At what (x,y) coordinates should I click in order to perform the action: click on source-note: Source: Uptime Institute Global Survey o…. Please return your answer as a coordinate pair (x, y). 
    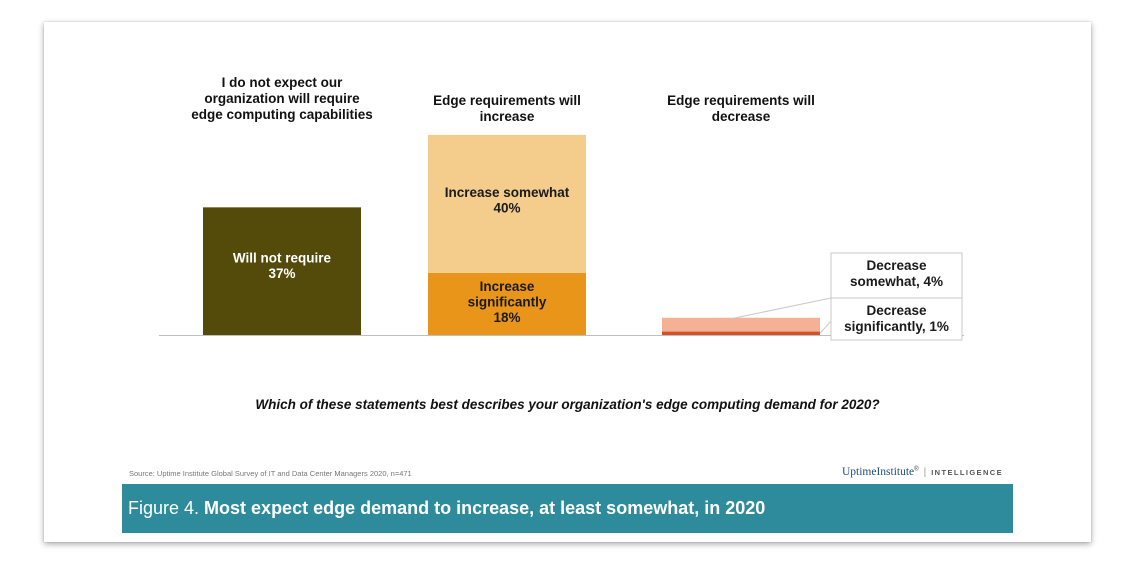
    Looking at the image, I should click on (270, 473).